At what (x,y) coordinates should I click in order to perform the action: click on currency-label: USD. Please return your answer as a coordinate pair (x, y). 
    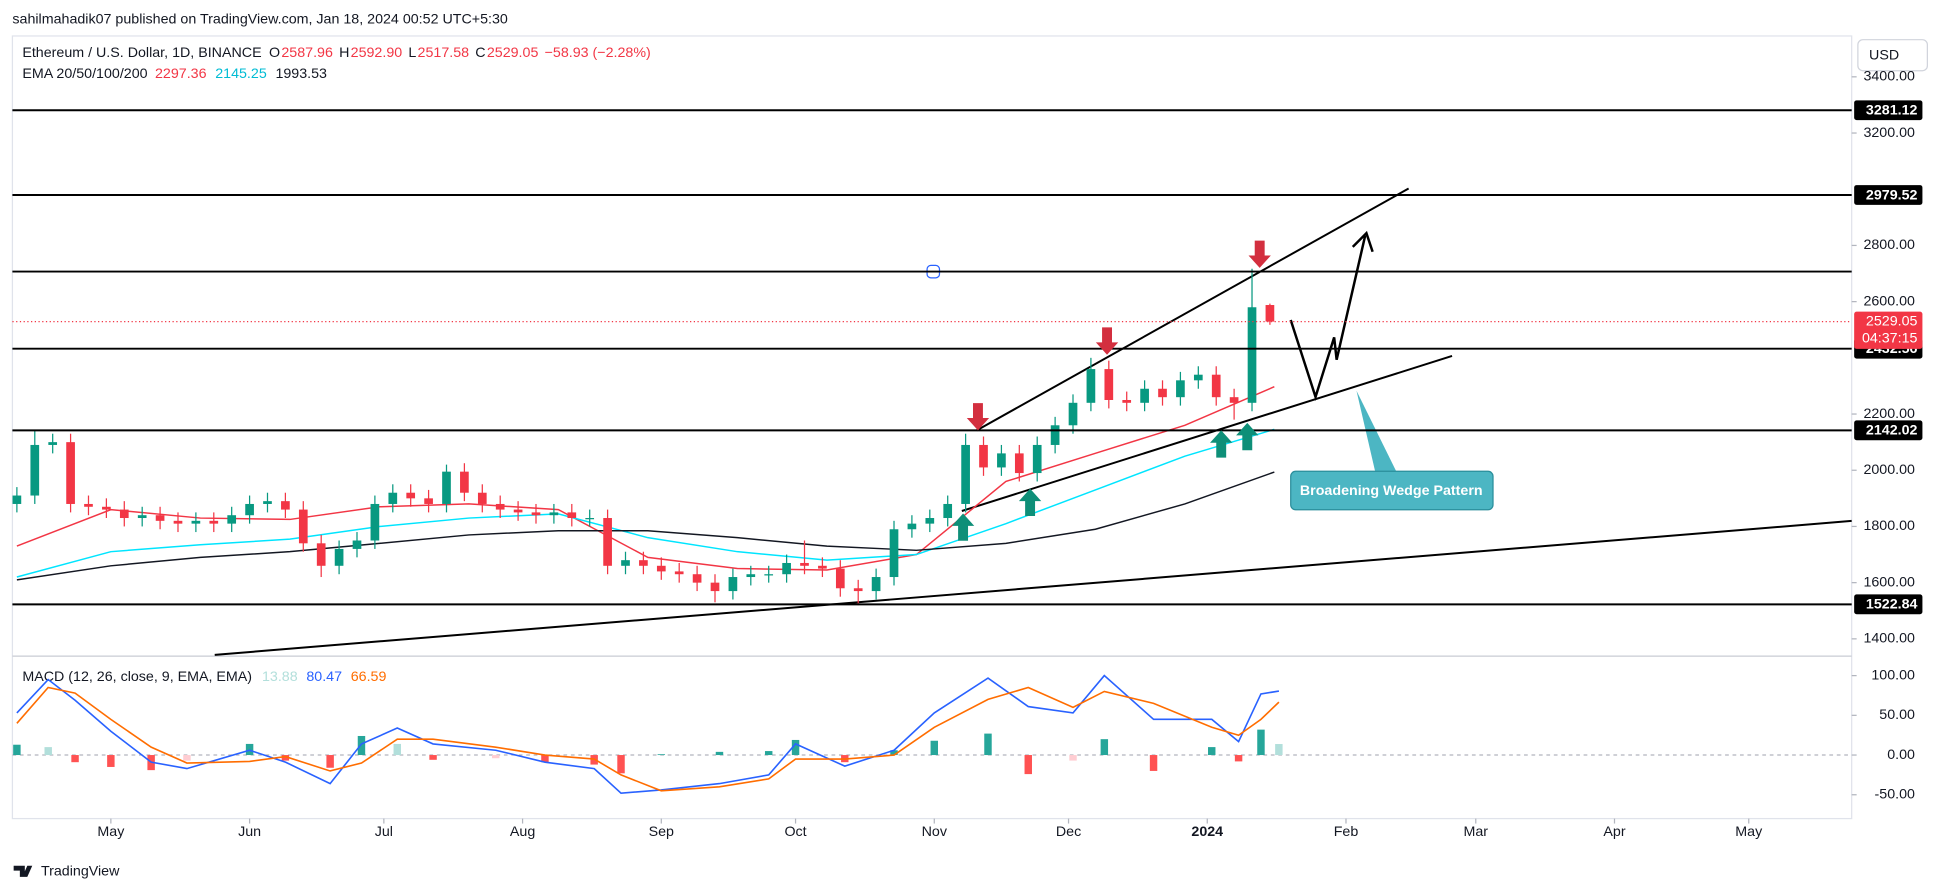
    Looking at the image, I should click on (1884, 56).